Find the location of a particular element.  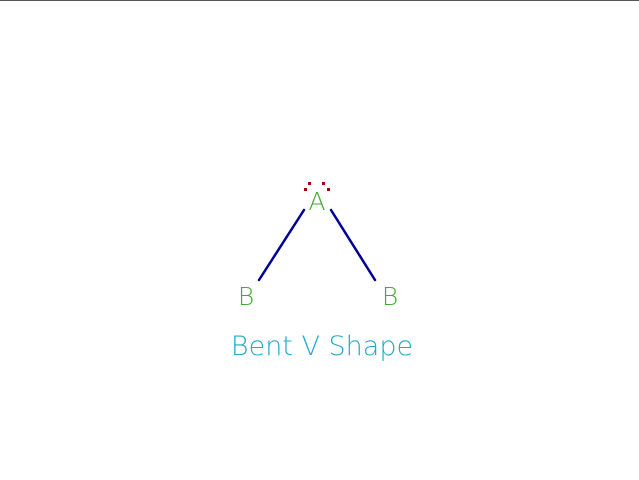

bond-left is located at coordinates (281, 245).